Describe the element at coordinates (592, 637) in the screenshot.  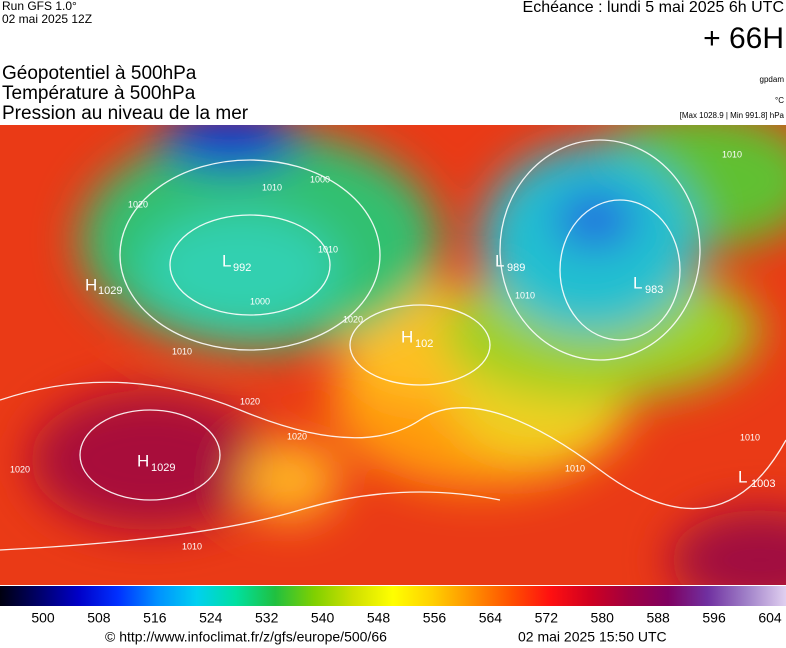
I see `footer-stamp: 02 mai 2025 15:50 UTC` at that location.